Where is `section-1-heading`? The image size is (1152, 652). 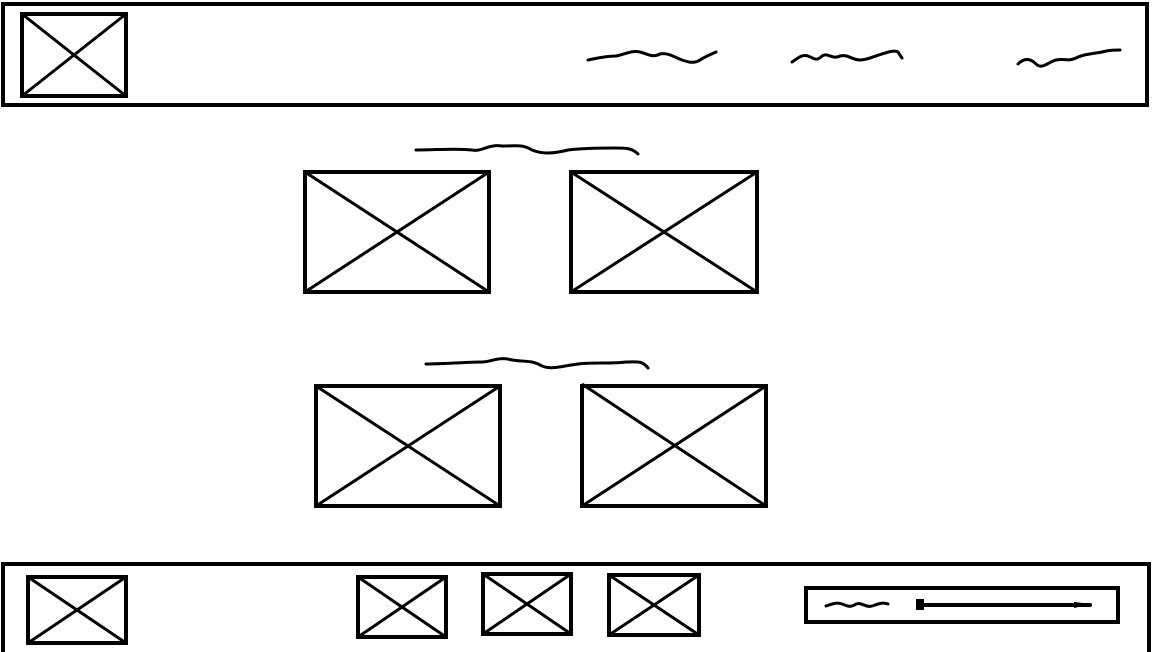 section-1-heading is located at coordinates (528, 149).